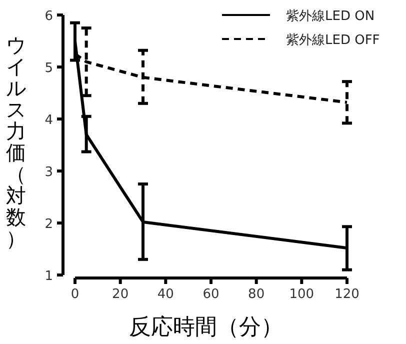 The image size is (406, 344). Describe the element at coordinates (333, 40) in the screenshot. I see `legend-label: 紫外線LED OFF` at that location.